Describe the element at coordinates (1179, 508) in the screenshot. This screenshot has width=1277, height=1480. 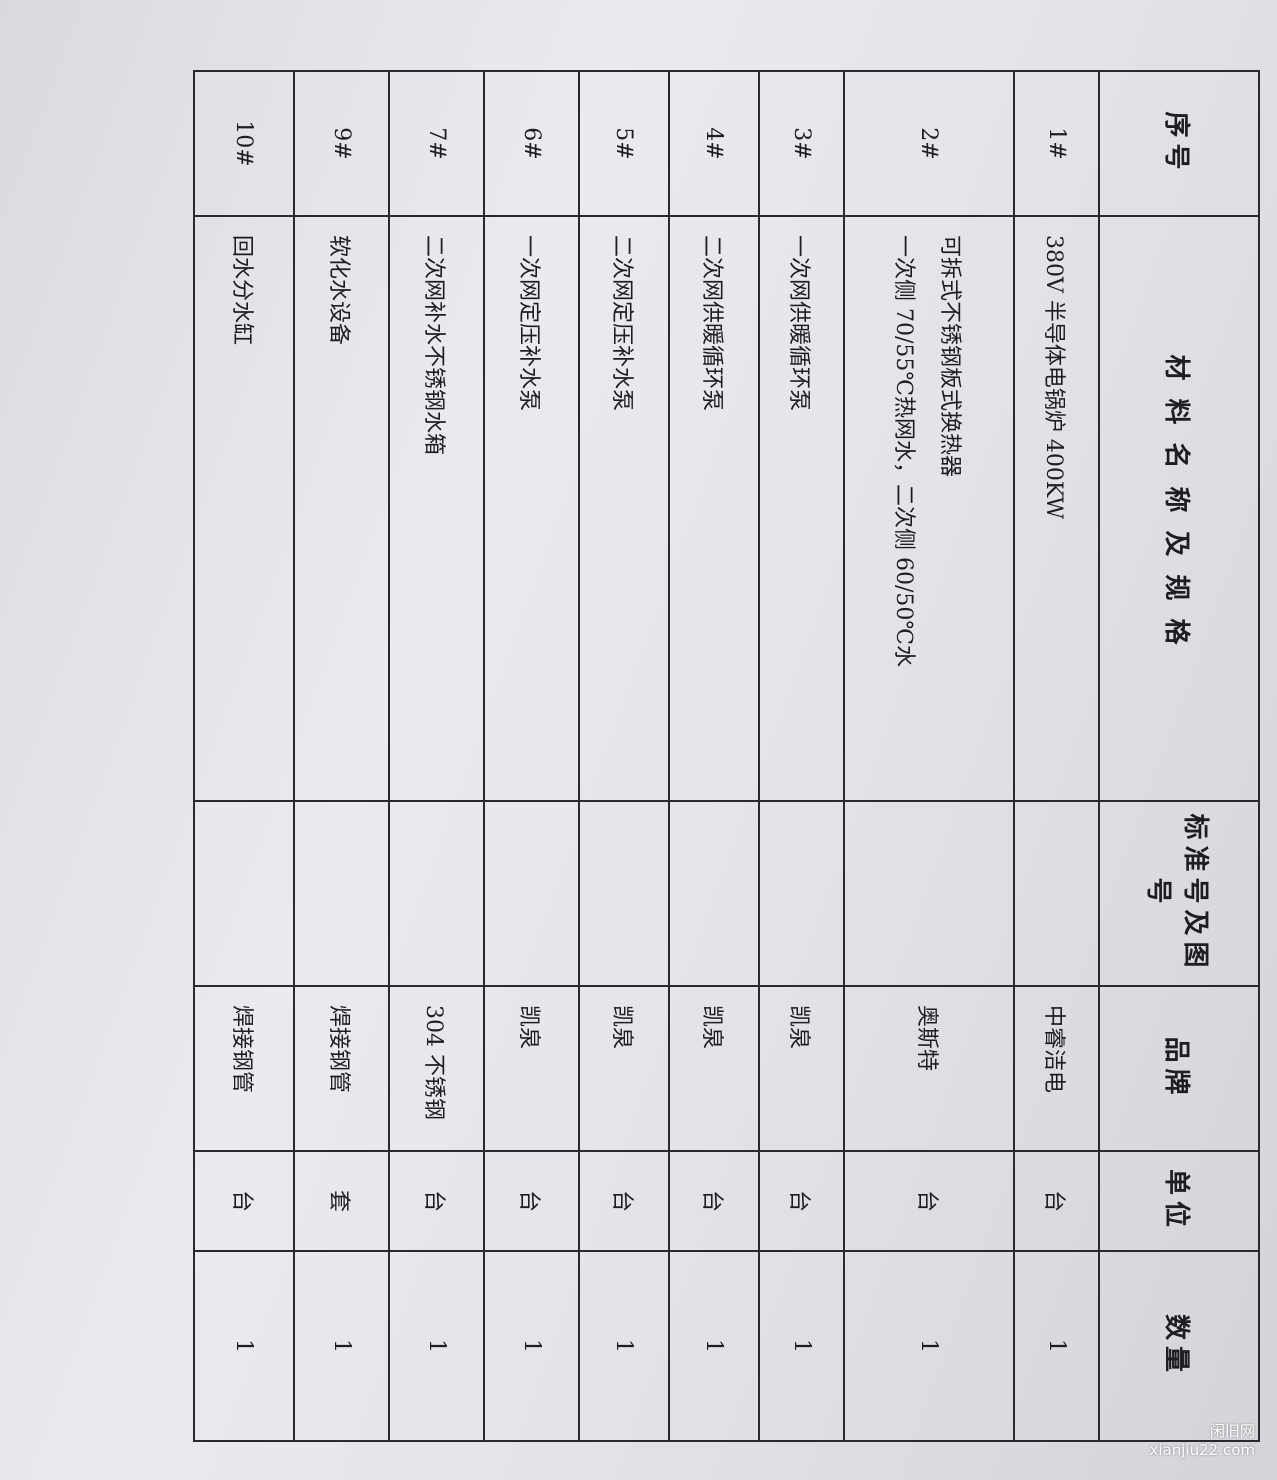
I see `header-name: 材料名称及规格` at that location.